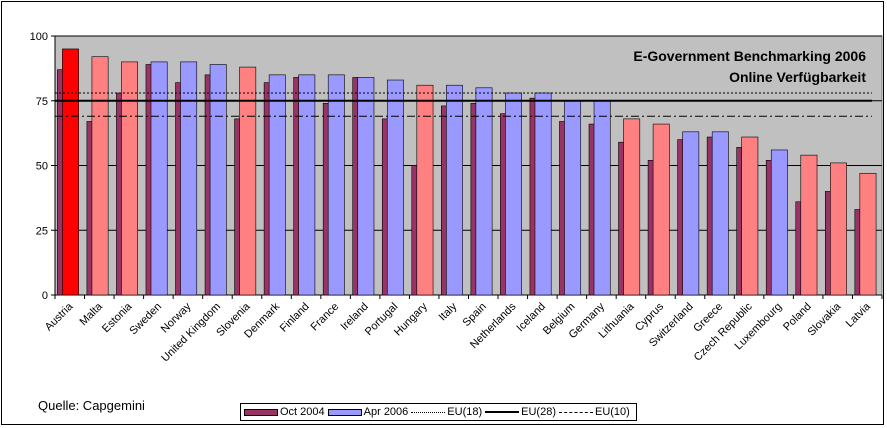  I want to click on legend-label-eu28: EU(28), so click(538, 412).